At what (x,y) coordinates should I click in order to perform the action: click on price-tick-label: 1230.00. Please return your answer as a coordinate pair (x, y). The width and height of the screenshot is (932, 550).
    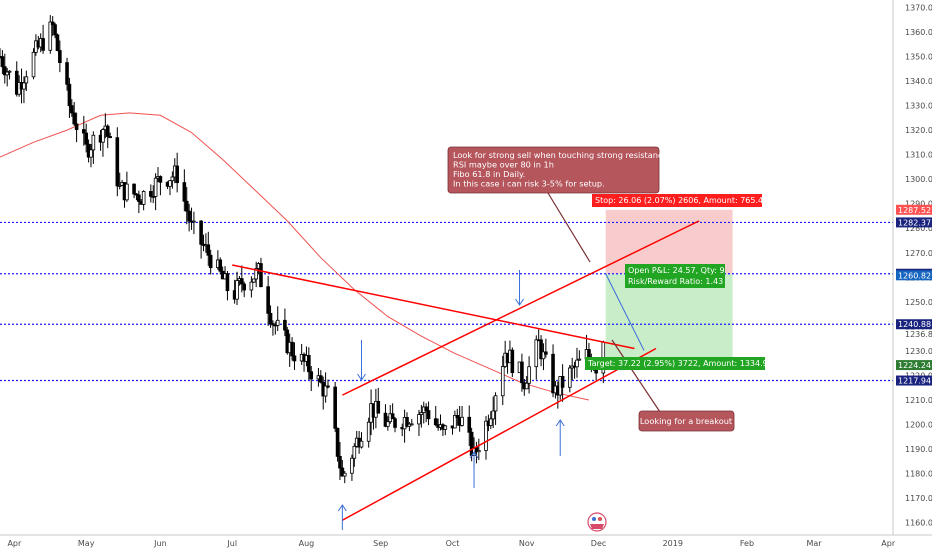
    Looking at the image, I should click on (918, 351).